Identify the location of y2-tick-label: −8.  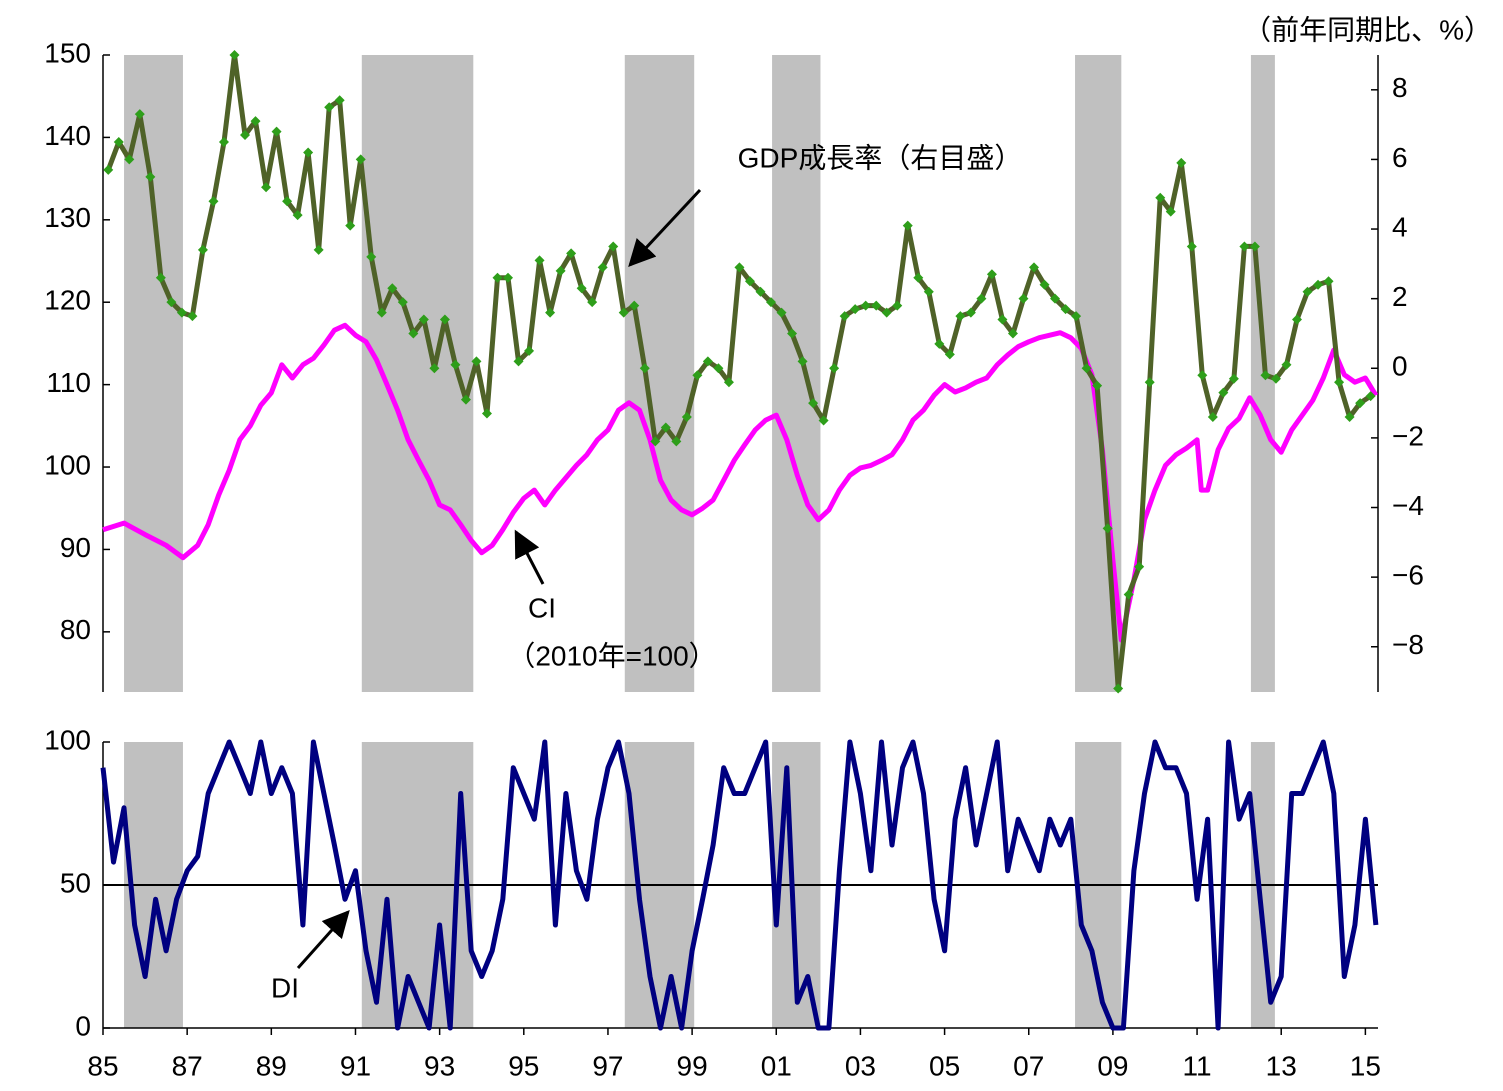
(1408, 644).